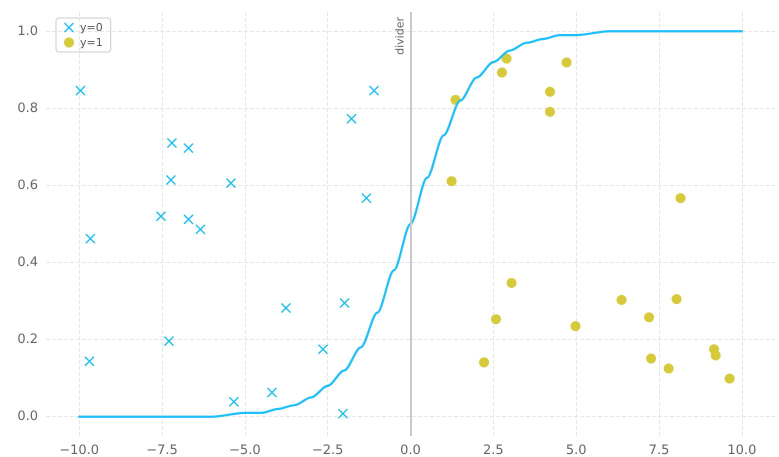  What do you see at coordinates (27, 31) in the screenshot?
I see `y-tick-label: 1.0` at bounding box center [27, 31].